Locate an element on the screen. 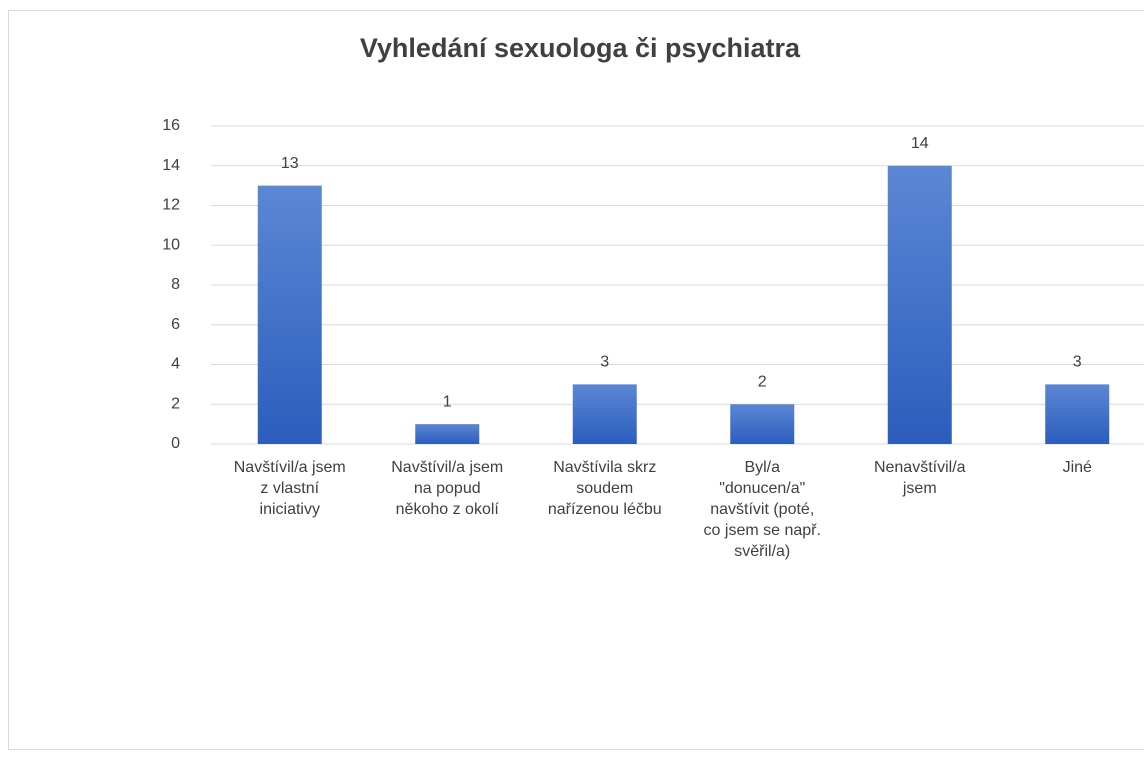 This screenshot has height=758, width=1144. data-label: 2 is located at coordinates (762, 381).